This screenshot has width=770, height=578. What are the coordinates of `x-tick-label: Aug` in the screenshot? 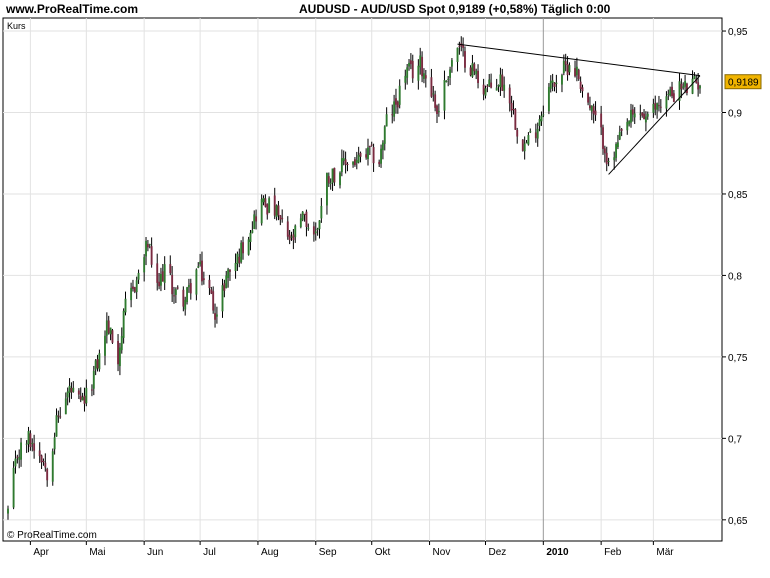 It's located at (270, 552).